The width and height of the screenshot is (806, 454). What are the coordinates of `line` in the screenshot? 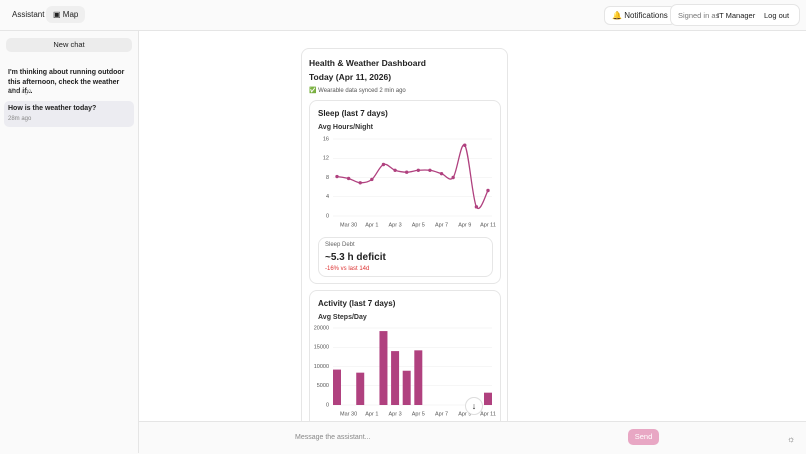 It's located at (412, 177).